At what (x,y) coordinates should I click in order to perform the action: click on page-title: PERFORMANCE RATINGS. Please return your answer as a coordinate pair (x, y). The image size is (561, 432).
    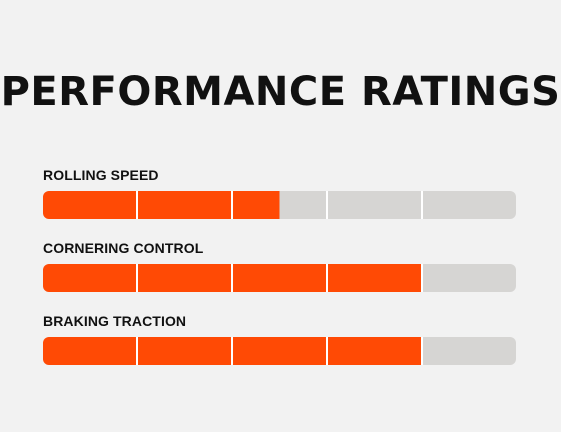
    Looking at the image, I should click on (280, 92).